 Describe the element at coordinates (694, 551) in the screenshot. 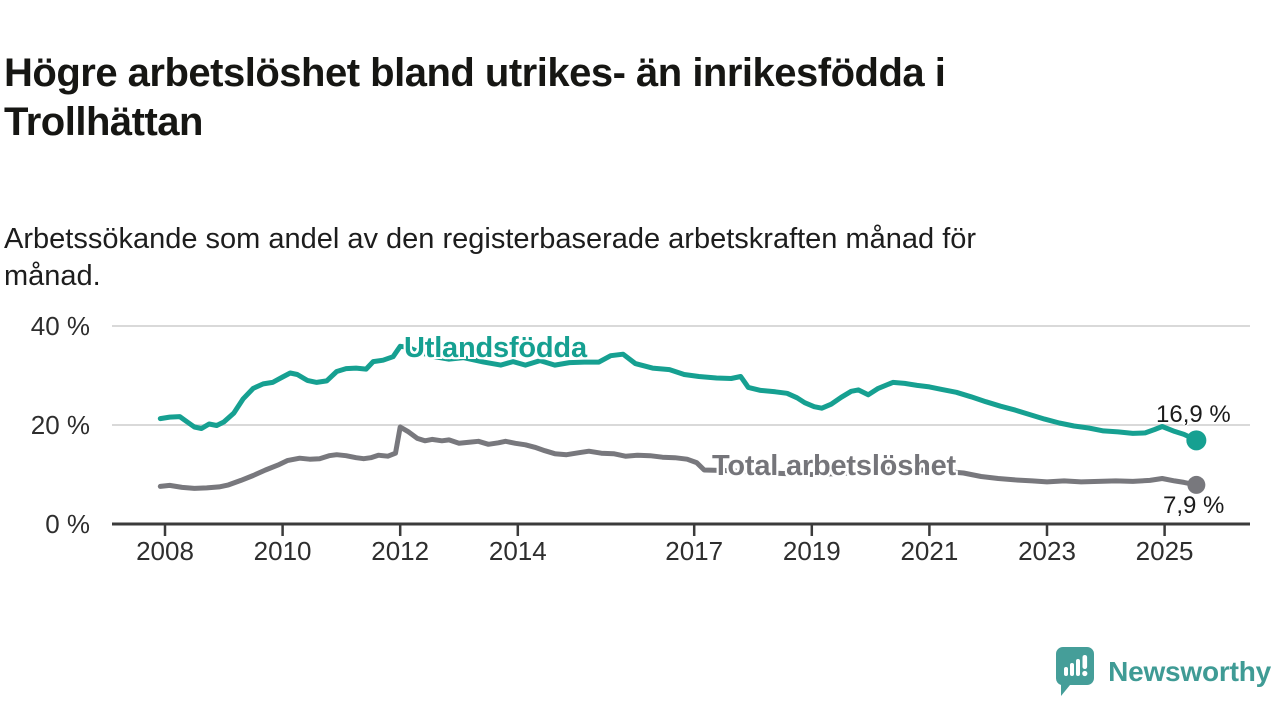

I see `x-axis-tick-label: 2017` at that location.